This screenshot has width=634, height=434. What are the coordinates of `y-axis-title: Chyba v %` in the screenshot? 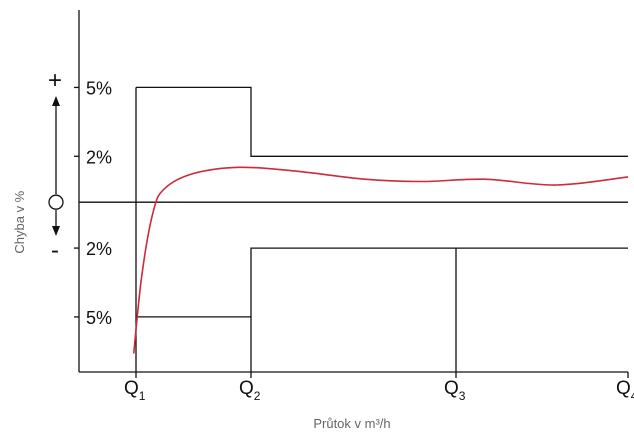 It's located at (19, 221).